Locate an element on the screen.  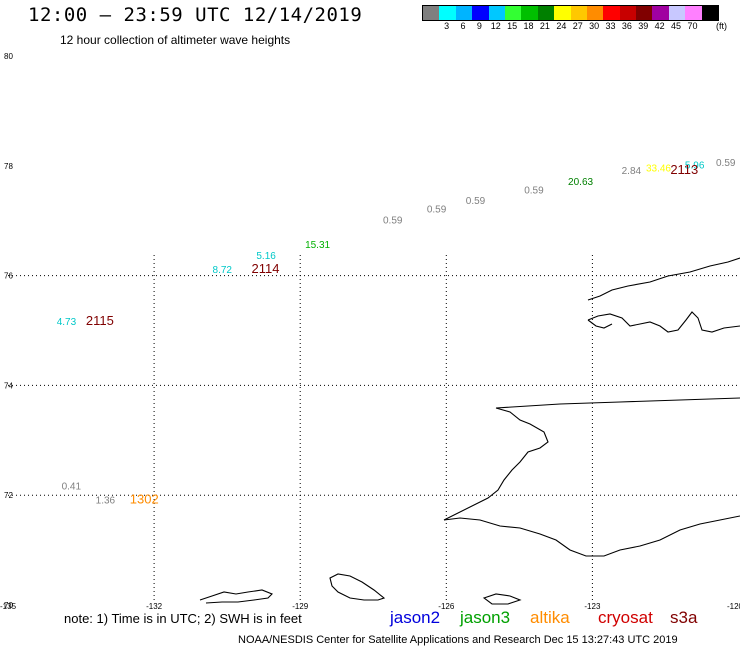
legend-cryosat: cryosat is located at coordinates (625, 617).